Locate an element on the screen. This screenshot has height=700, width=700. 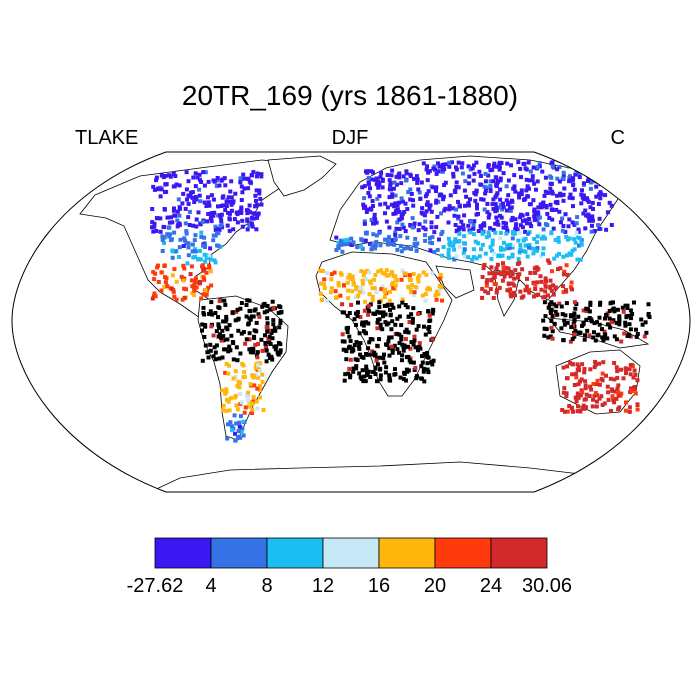
colorbar-tick-label: 30.06 is located at coordinates (547, 586).